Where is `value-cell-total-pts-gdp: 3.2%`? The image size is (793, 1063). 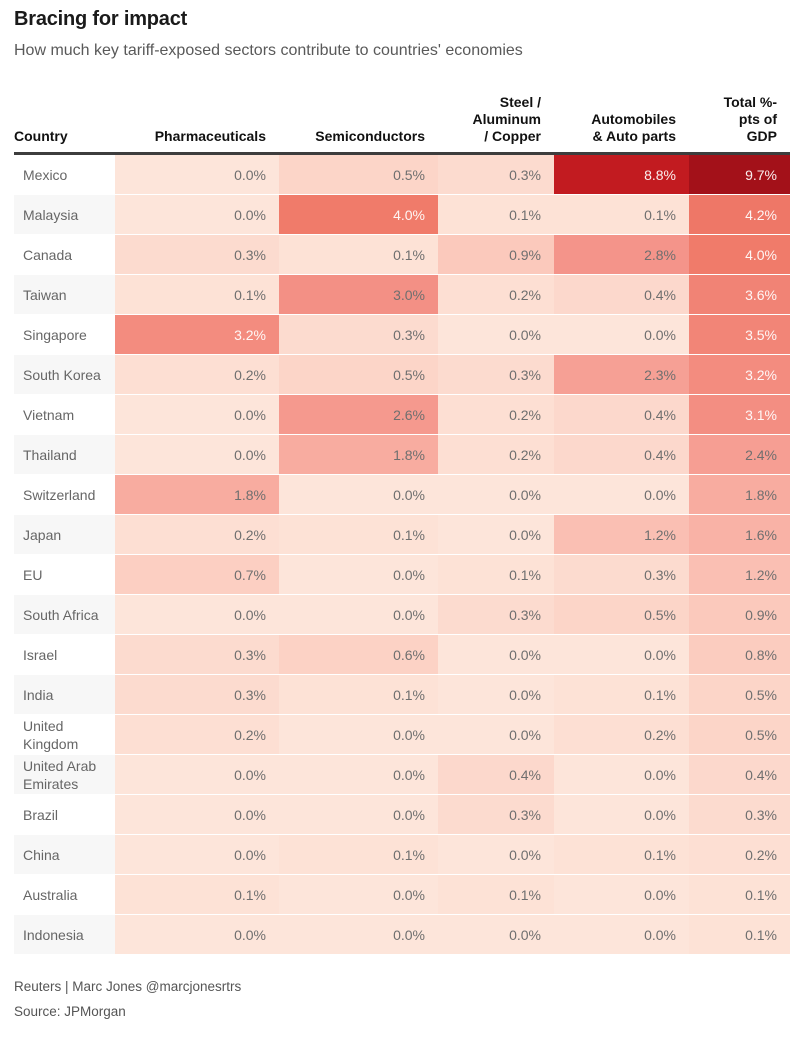 value-cell-total-pts-gdp: 3.2% is located at coordinates (739, 375).